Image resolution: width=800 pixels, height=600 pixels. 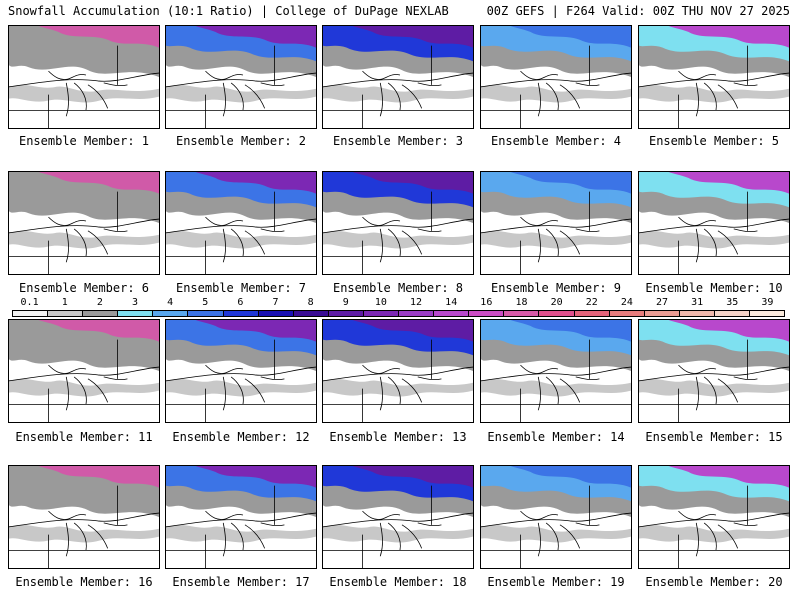 I want to click on colorbar-label: 12, so click(x=416, y=302).